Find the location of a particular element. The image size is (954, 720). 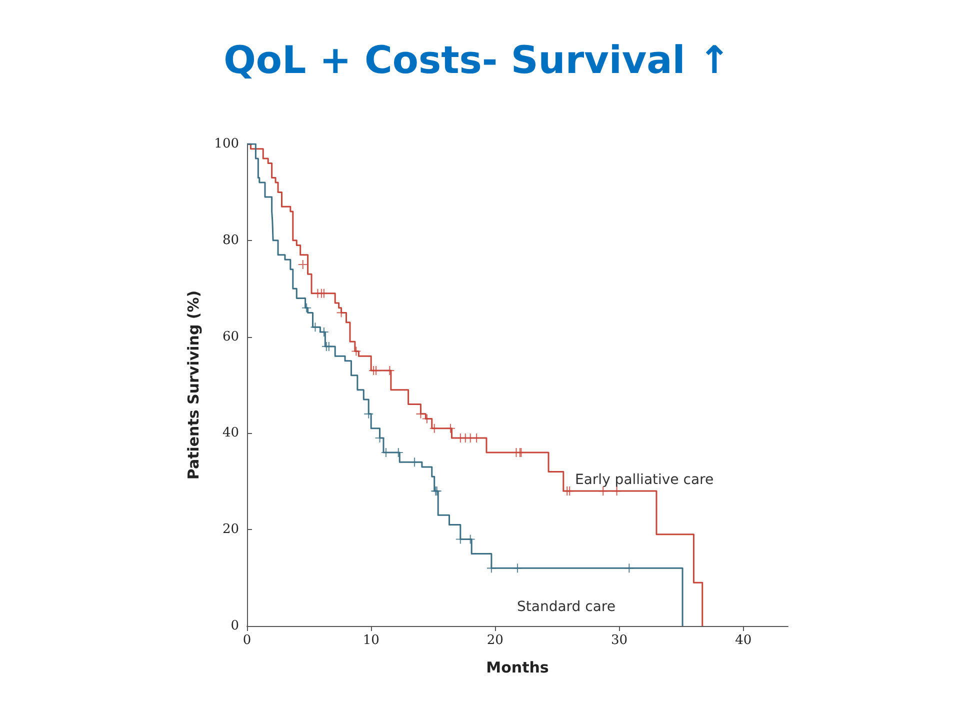

y-tick-label: 100 is located at coordinates (226, 144).